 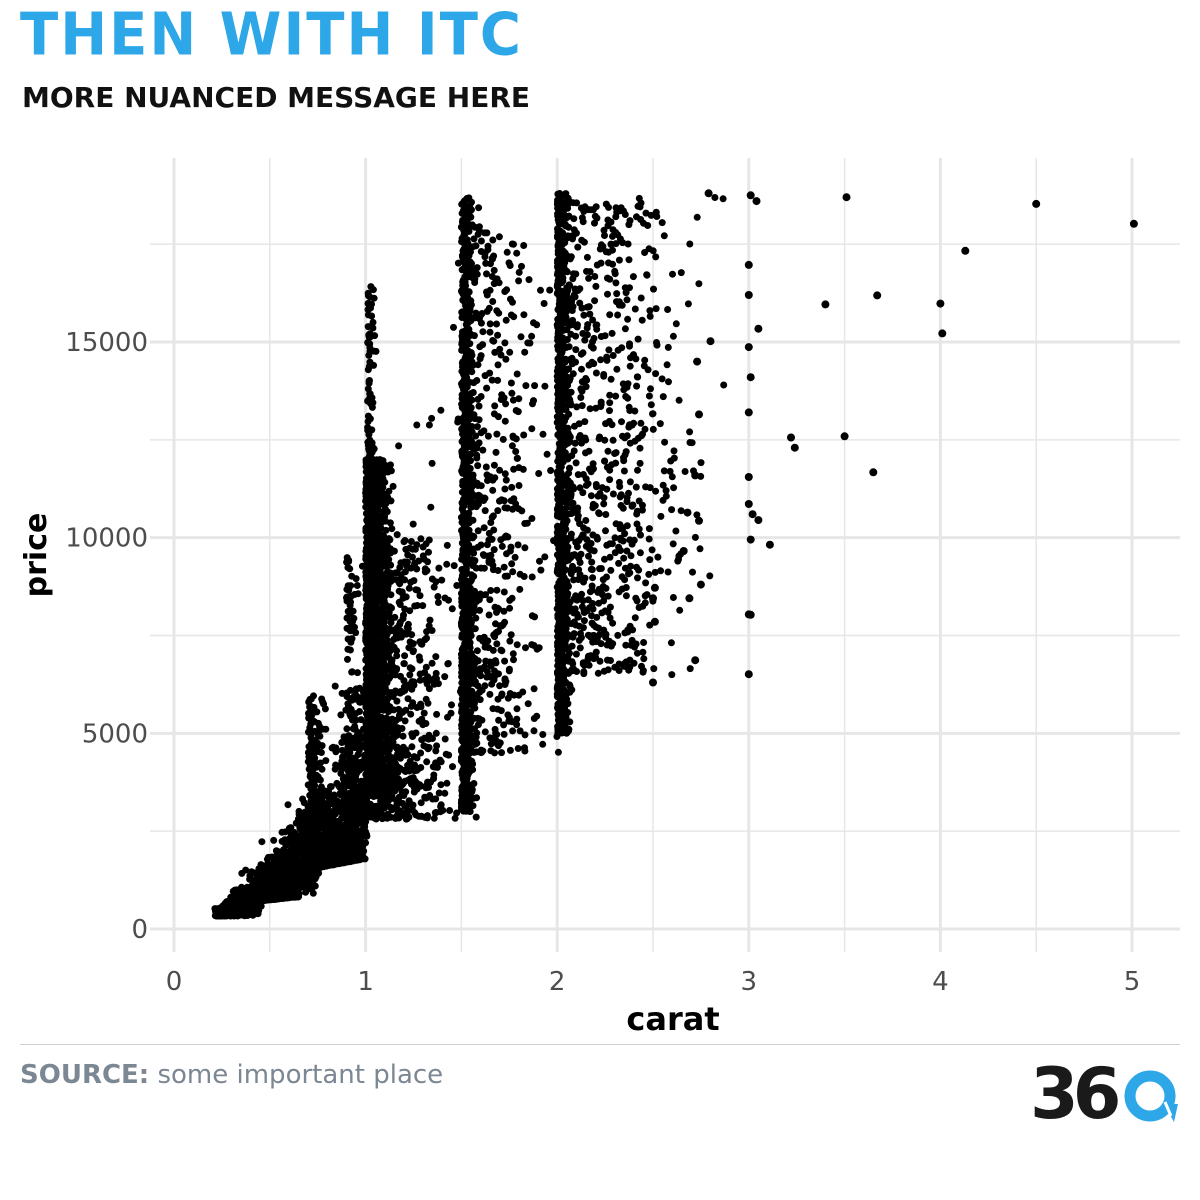 I want to click on chart-subtitle: MORE NUANCED MESSAGE HERE, so click(x=276, y=97).